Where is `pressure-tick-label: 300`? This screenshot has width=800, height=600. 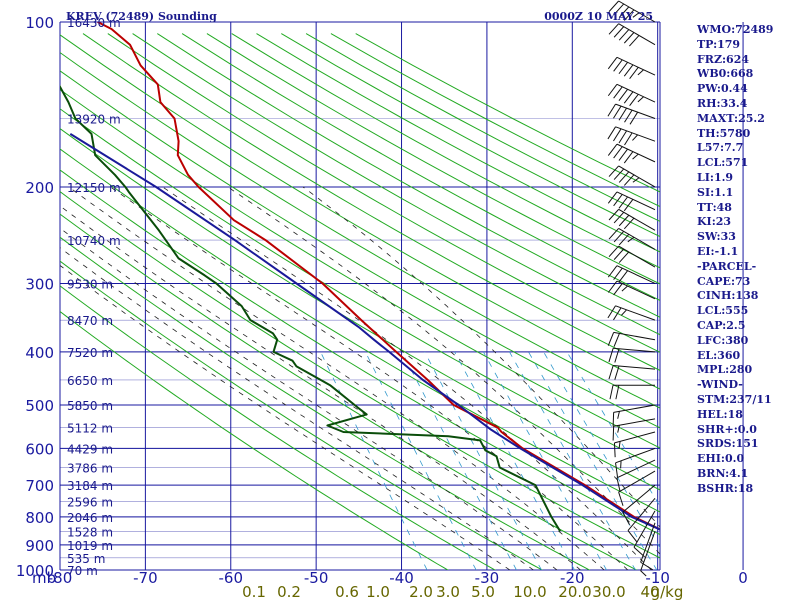
pressure-tick-label: 300 is located at coordinates (39, 284).